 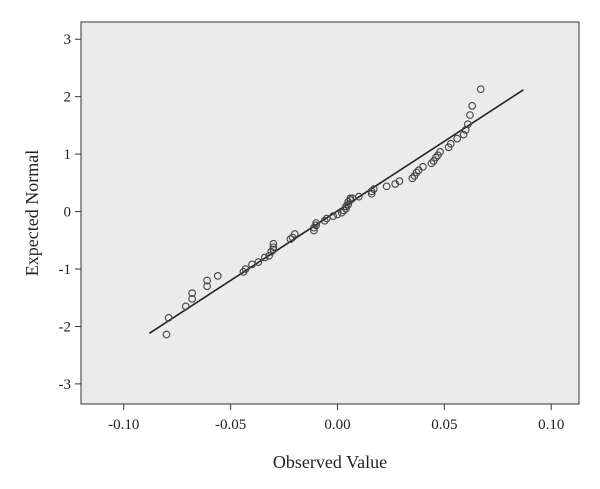 What do you see at coordinates (123, 425) in the screenshot?
I see `x-tick-label: -0.10` at bounding box center [123, 425].